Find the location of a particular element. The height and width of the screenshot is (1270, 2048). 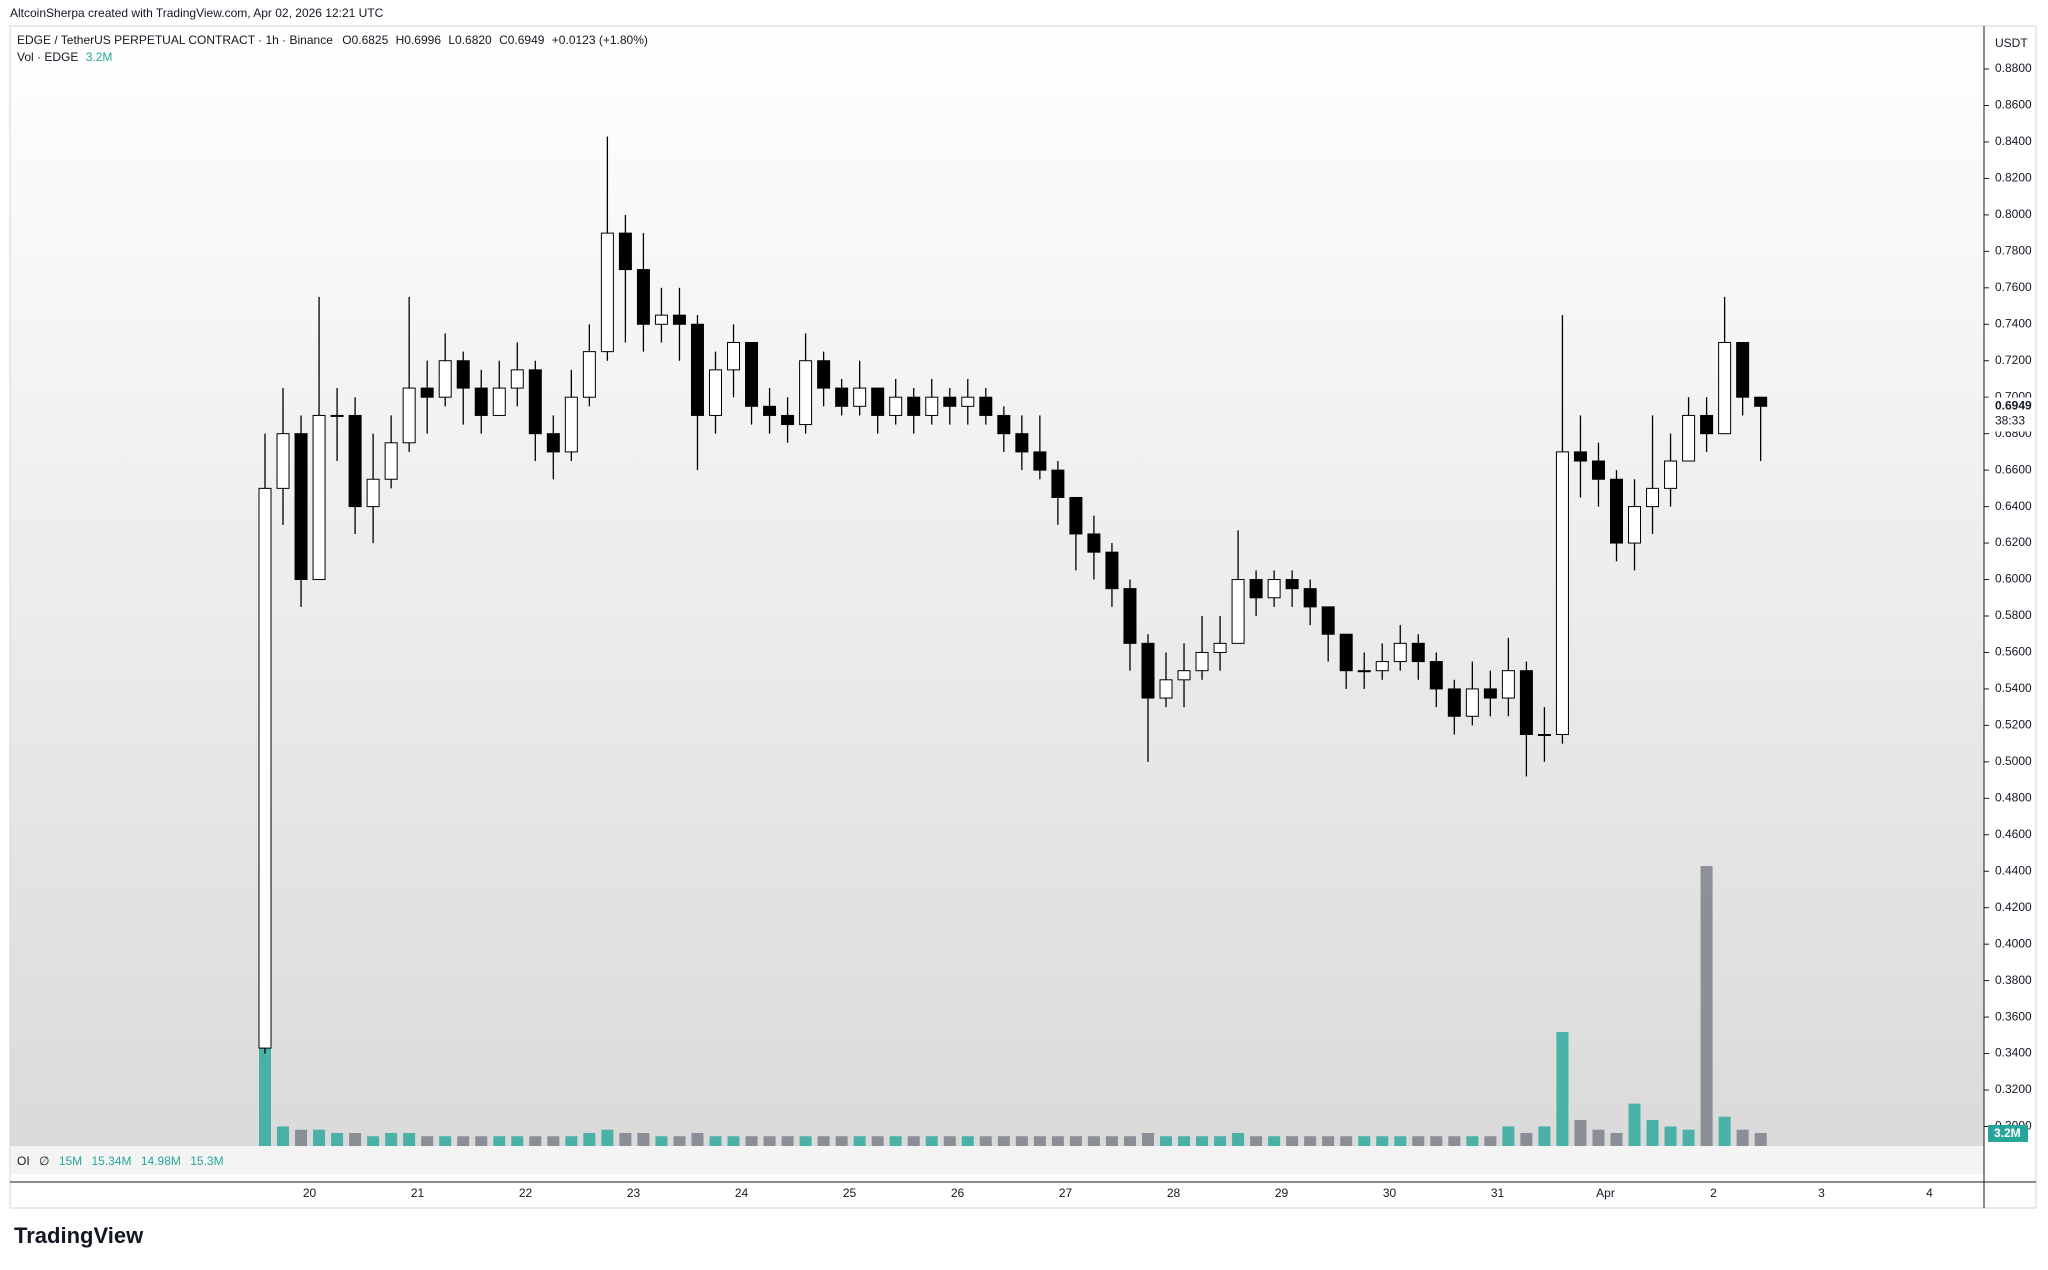

open: O0.6825 is located at coordinates (365, 40).